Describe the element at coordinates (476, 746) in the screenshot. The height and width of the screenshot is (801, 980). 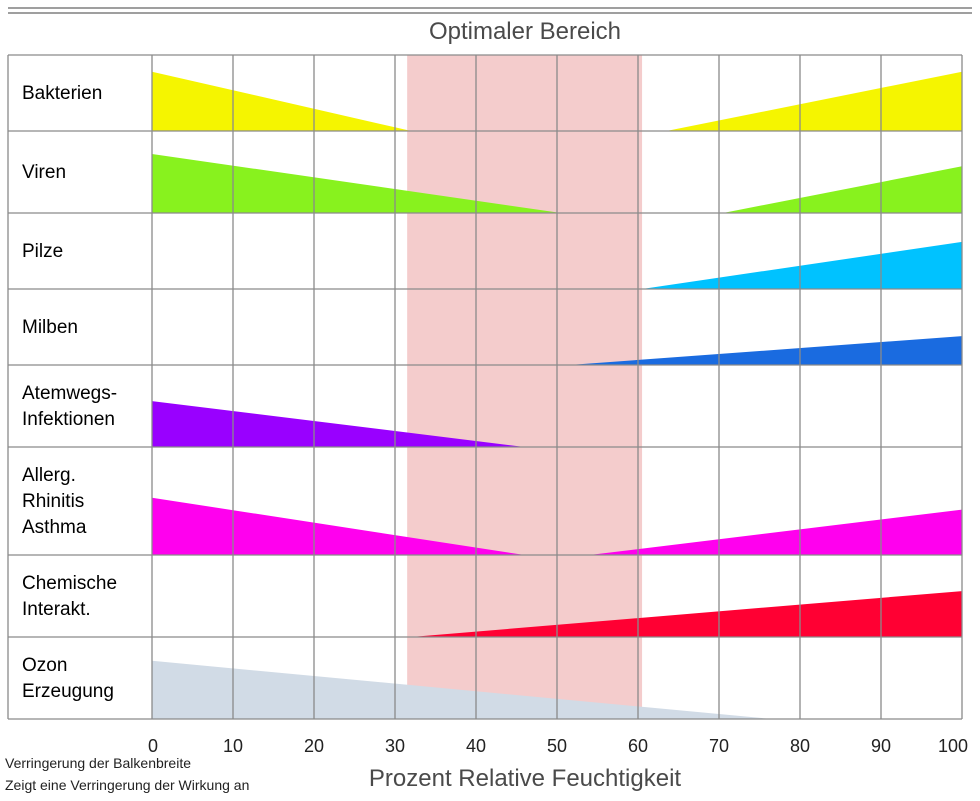
I see `x-tick-label-40: 40` at that location.